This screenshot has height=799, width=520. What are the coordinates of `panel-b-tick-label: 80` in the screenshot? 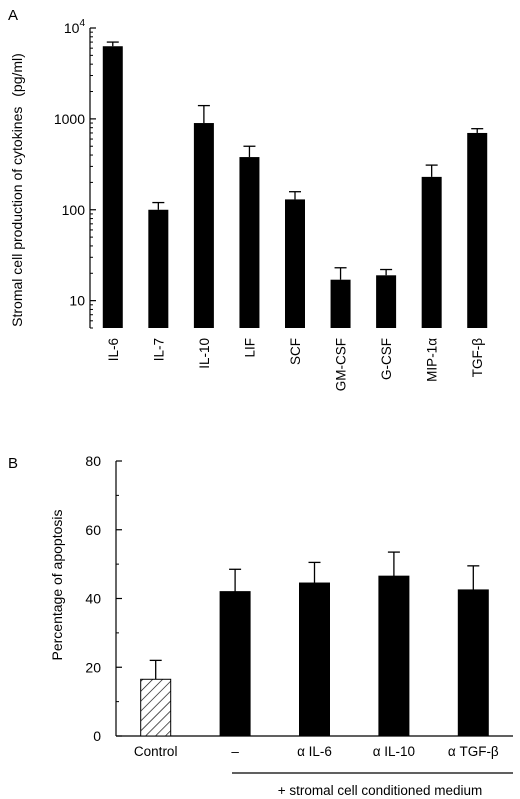 It's located at (93, 461).